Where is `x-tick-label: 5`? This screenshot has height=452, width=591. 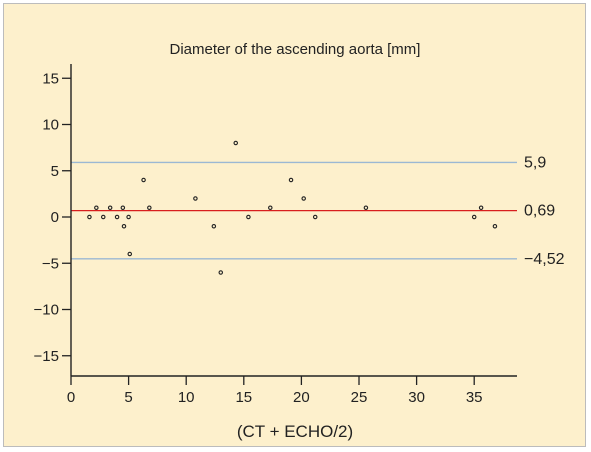 x-tick-label: 5 is located at coordinates (128, 397).